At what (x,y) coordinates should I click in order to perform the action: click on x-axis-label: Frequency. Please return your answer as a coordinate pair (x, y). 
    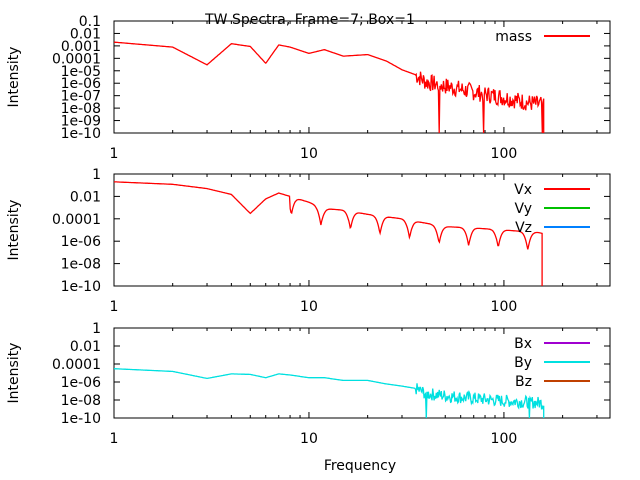
    Looking at the image, I should click on (360, 466).